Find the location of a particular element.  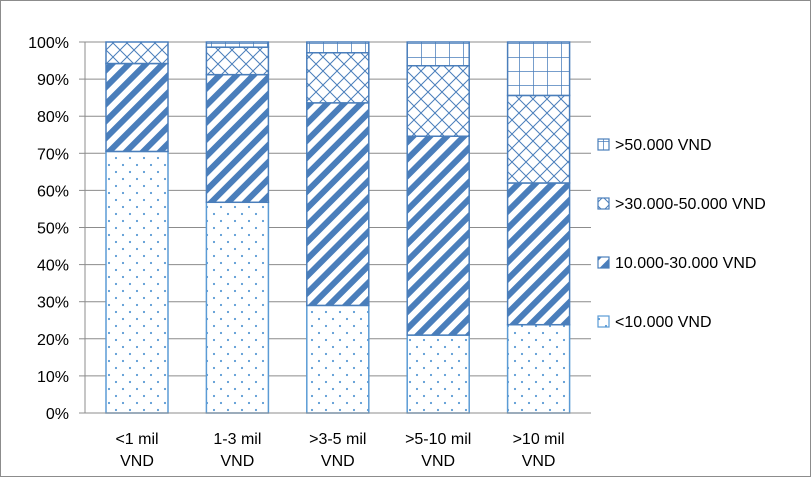

y-tick-label: 100% is located at coordinates (48, 43).